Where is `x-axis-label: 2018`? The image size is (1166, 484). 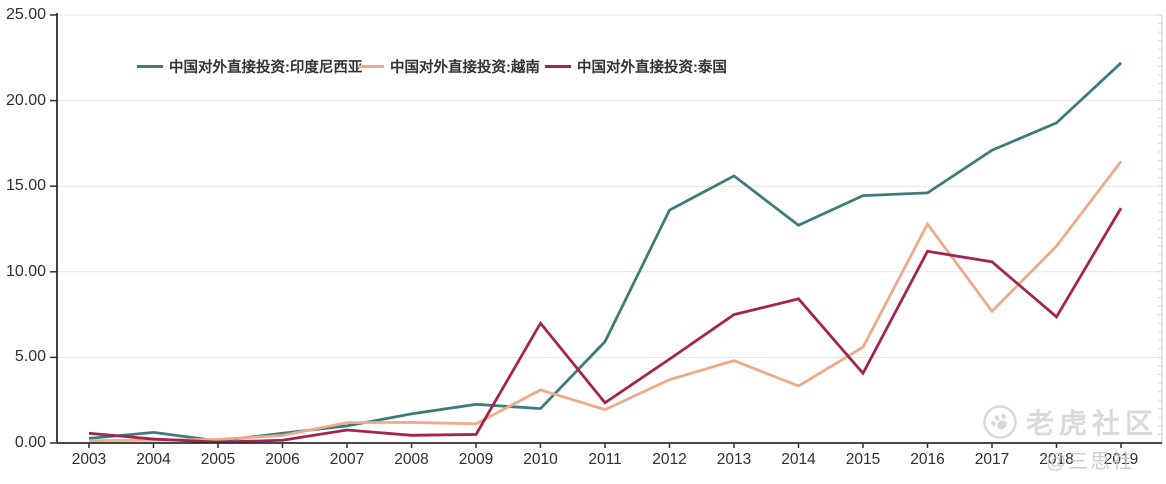 x-axis-label: 2018 is located at coordinates (1056, 459).